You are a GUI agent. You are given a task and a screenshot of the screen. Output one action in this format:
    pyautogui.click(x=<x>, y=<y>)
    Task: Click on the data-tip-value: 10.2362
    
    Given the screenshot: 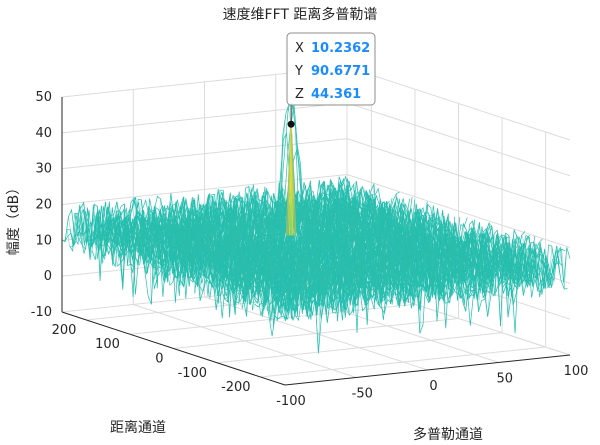 What is the action you would take?
    pyautogui.click(x=340, y=48)
    